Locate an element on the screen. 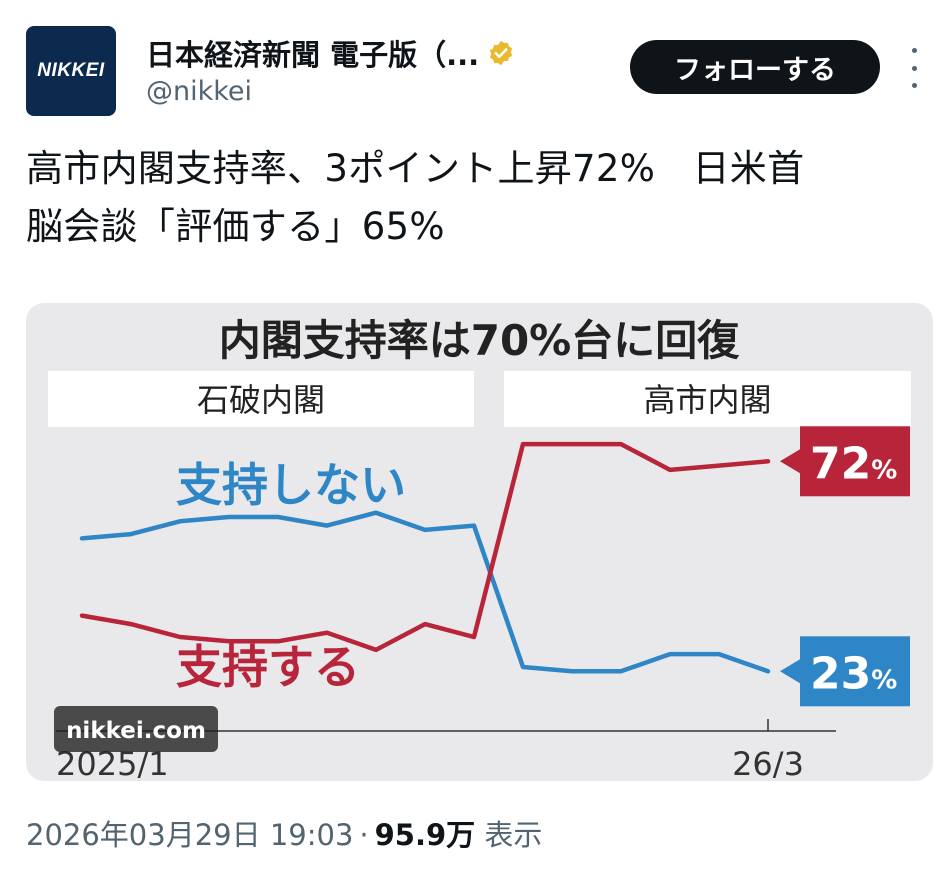 The height and width of the screenshot is (877, 941). timestamp: 2026年03月29日 19:03 is located at coordinates (190, 835).